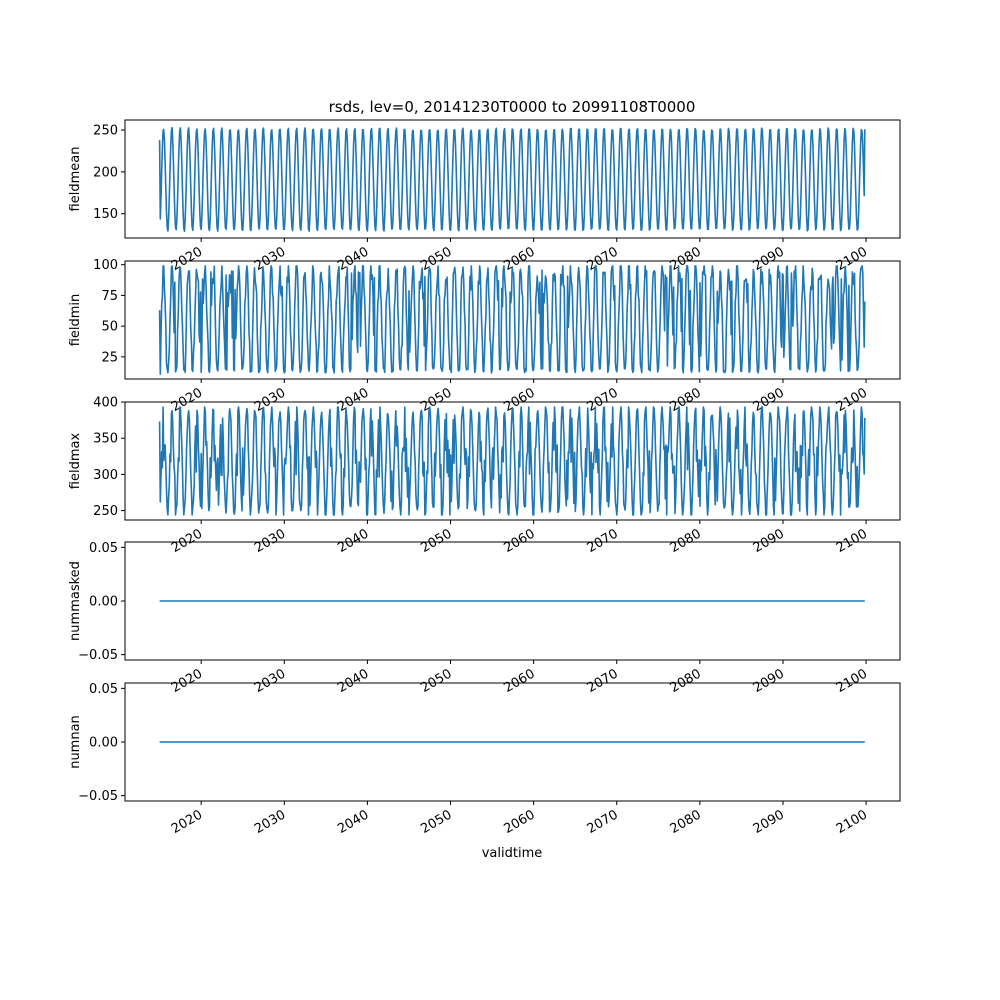  I want to click on numnan-x-tick-label: 2100, so click(852, 822).